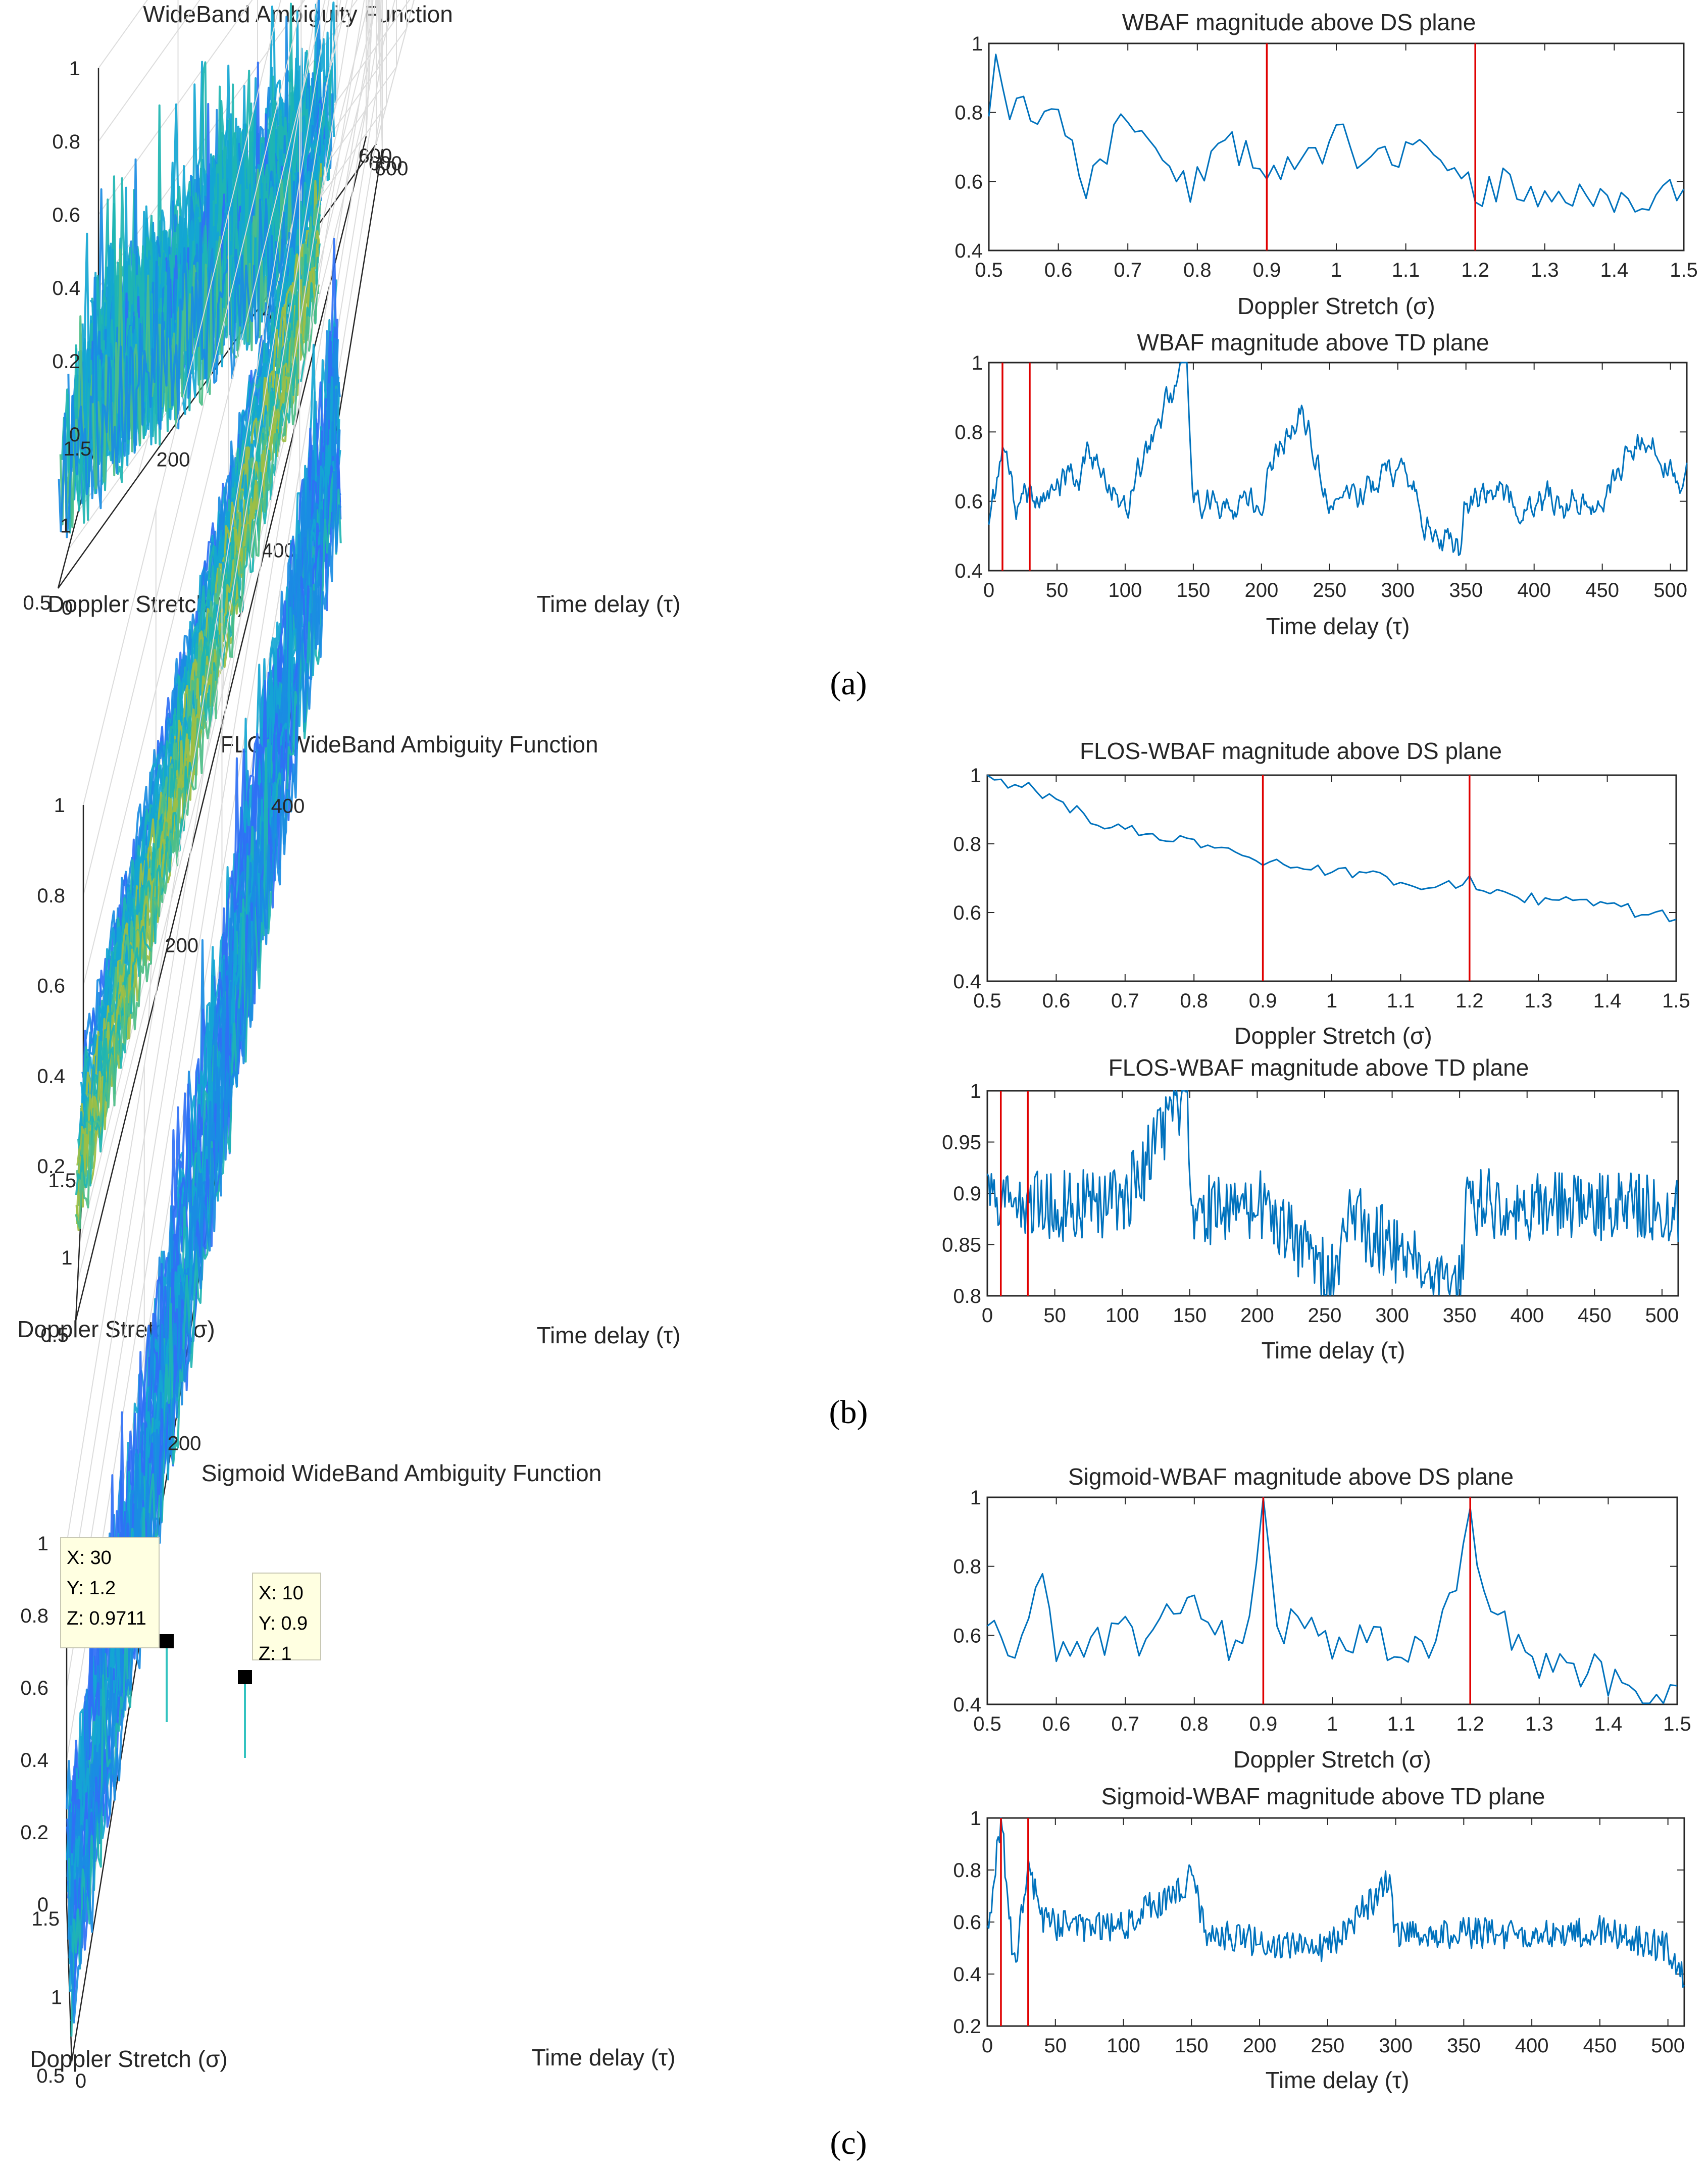  I want to click on ds-c-ytick-label: 0.4, so click(967, 1705).